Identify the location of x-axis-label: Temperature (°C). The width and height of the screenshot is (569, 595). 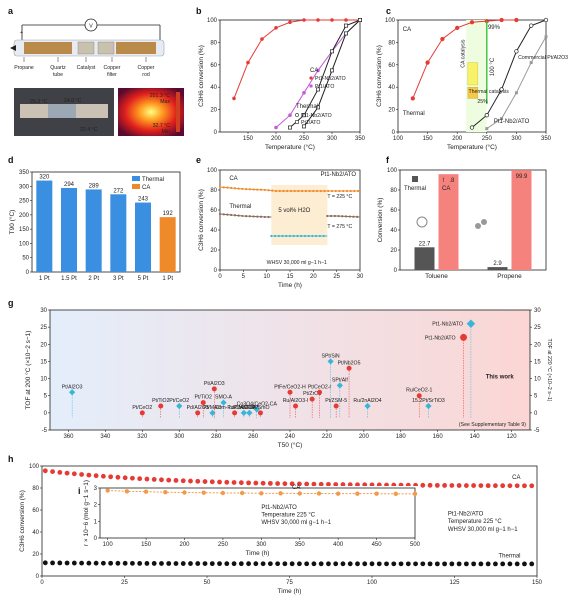
(290, 147).